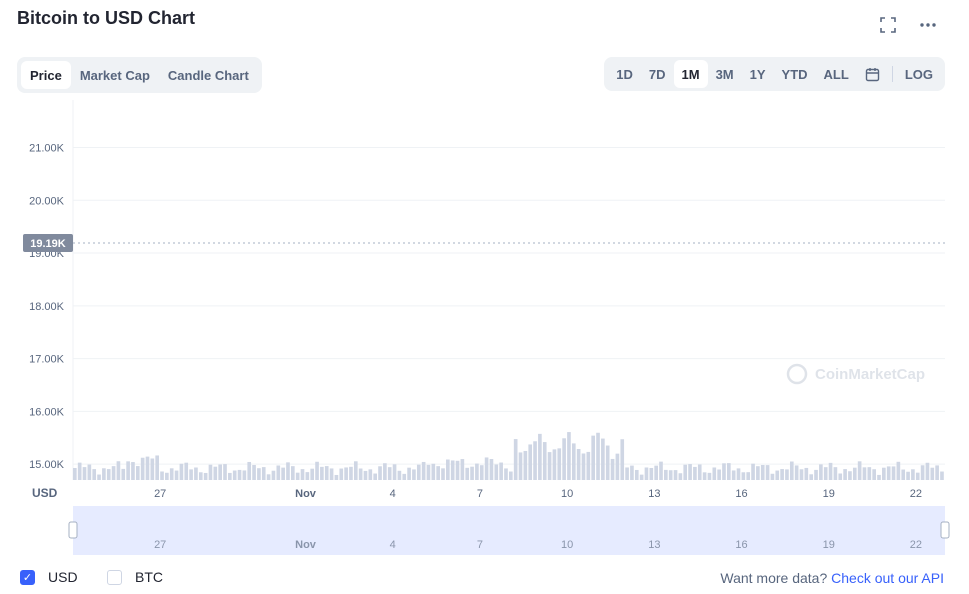 The height and width of the screenshot is (594, 969). Describe the element at coordinates (46, 75) in the screenshot. I see `tab-price: Price` at that location.